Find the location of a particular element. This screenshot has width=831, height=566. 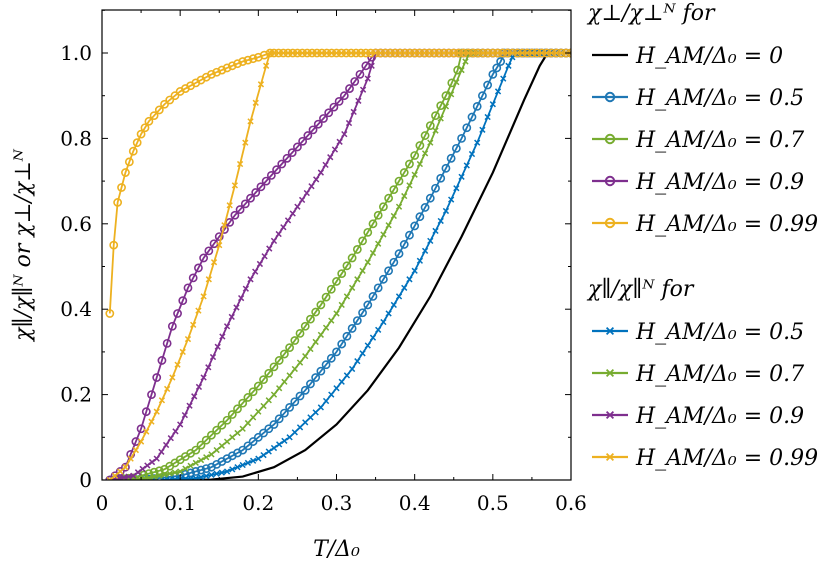

x-axis-label: T/Δ₀ is located at coordinates (336, 549).